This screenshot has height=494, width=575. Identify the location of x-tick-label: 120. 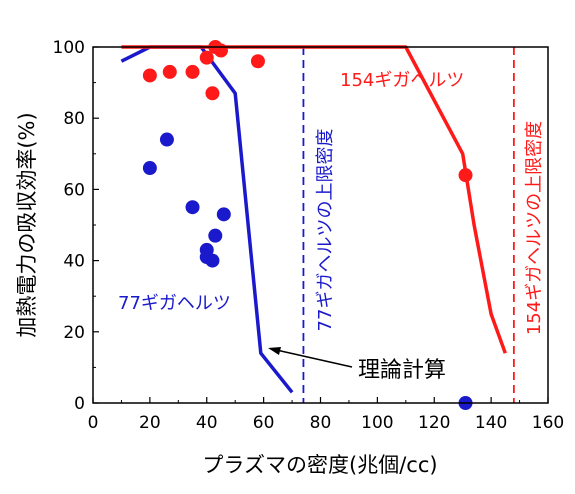
(434, 423).